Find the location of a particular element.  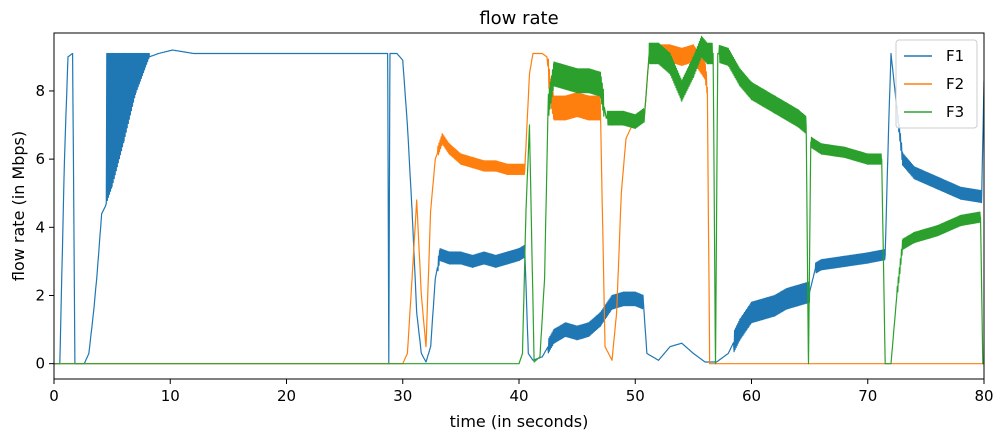

y-tick-label: 0 is located at coordinates (40, 364).